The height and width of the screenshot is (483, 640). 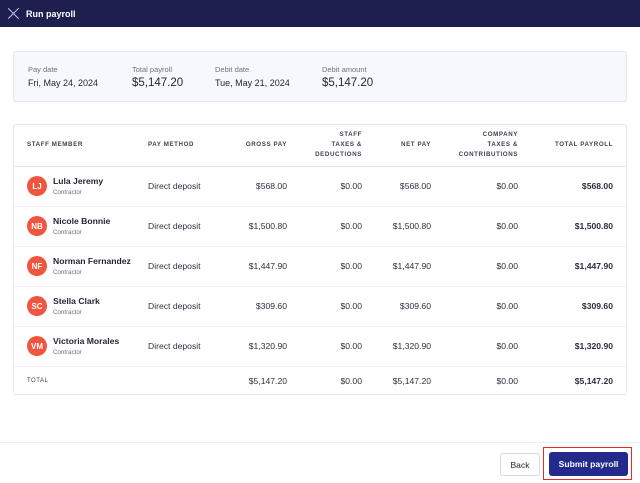 I want to click on staff-info: Lula Jeremy Contractor, so click(x=78, y=186).